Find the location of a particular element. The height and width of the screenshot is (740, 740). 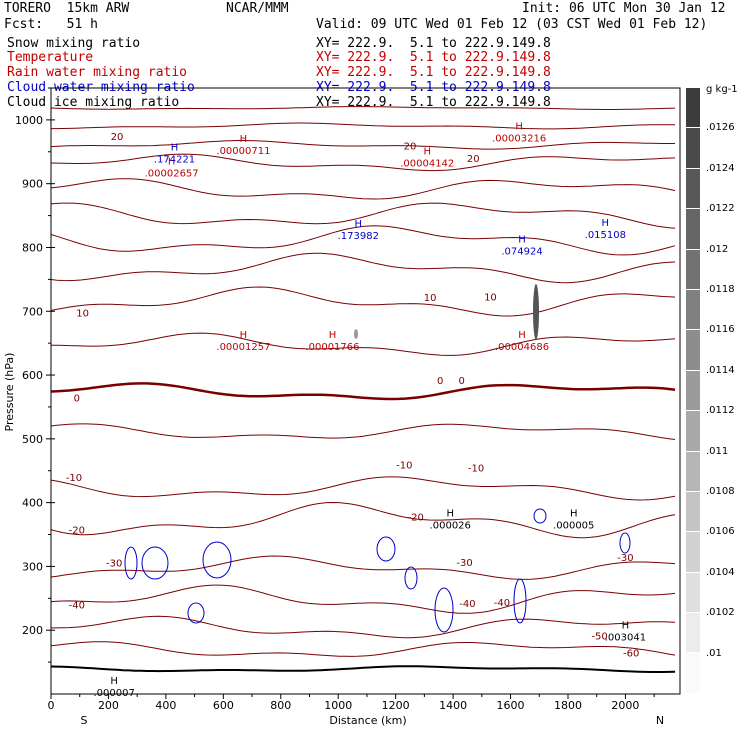

colorbar is located at coordinates (693, 391).